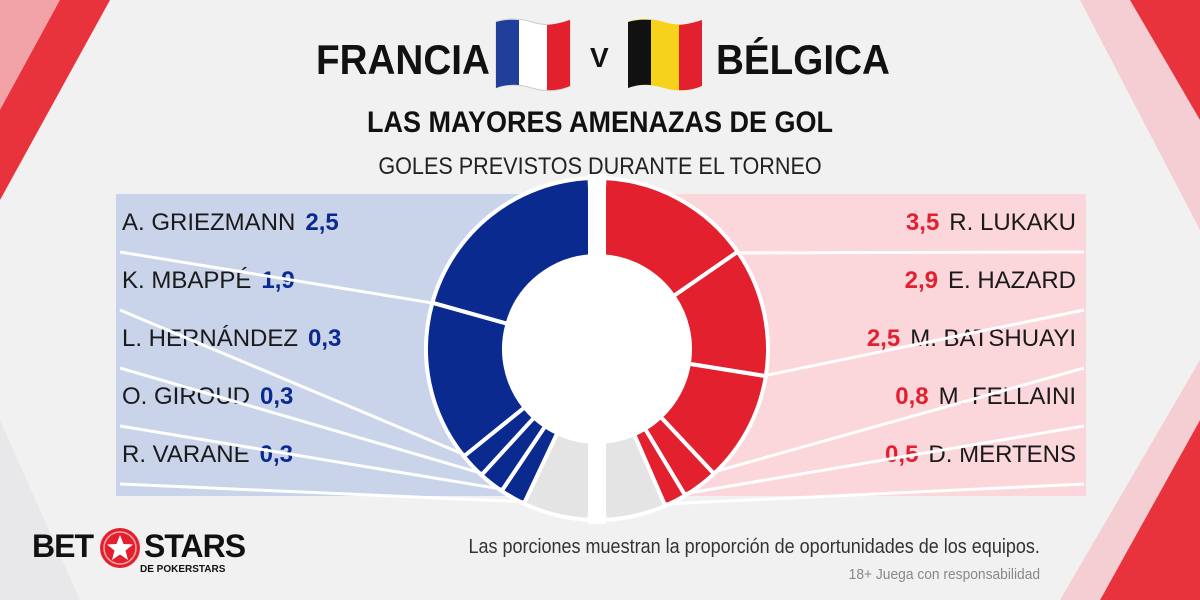 The image size is (1200, 600). I want to click on belgium-player-row: 3,5 R. LUKAKU, so click(991, 223).